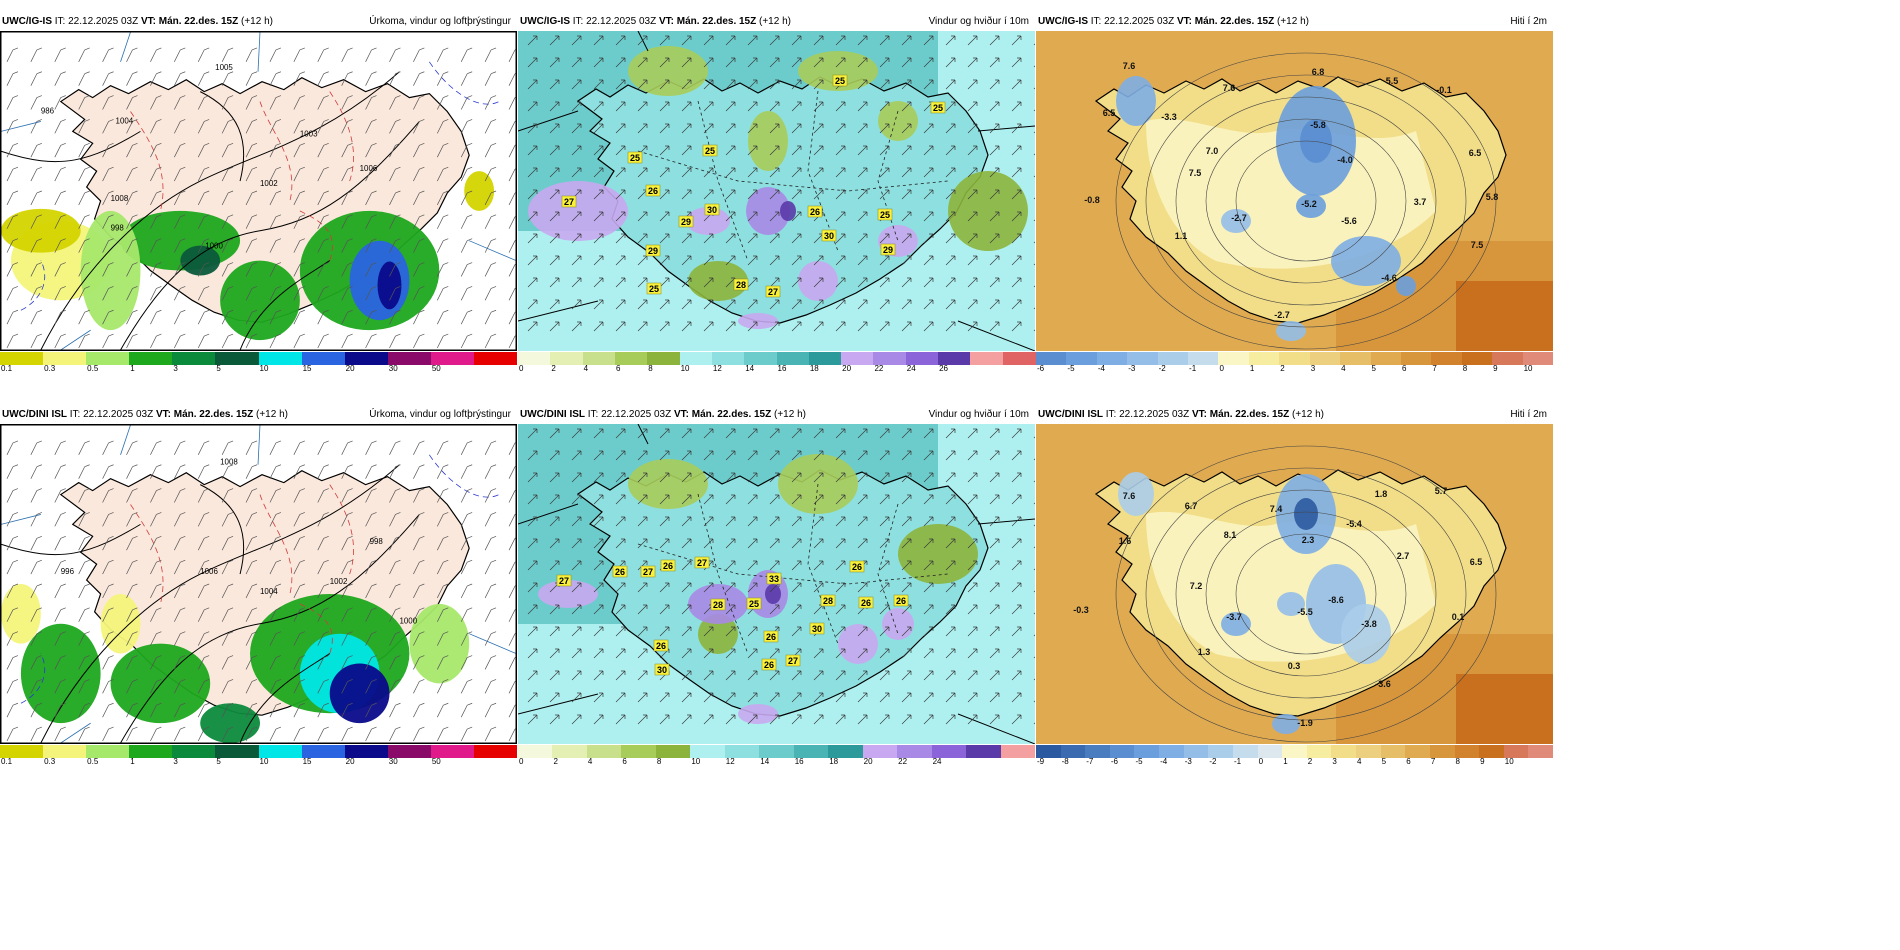 The image size is (1900, 950). What do you see at coordinates (125, 120) in the screenshot?
I see `pressure-label: 1004` at bounding box center [125, 120].